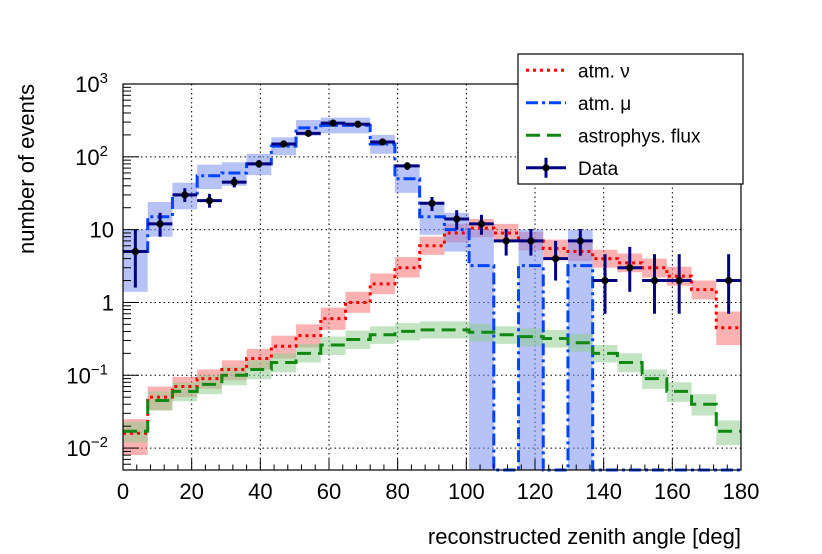 This screenshot has width=822, height=554. I want to click on x-tick-label: 40, so click(260, 491).